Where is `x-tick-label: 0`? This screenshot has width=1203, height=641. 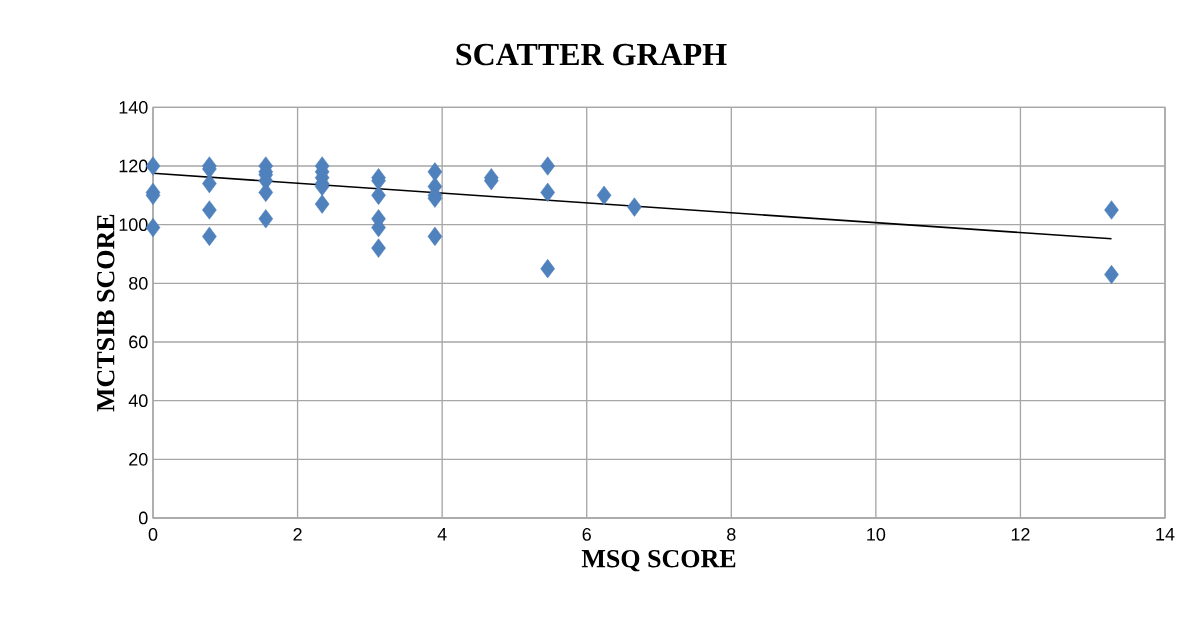 x-tick-label: 0 is located at coordinates (153, 534).